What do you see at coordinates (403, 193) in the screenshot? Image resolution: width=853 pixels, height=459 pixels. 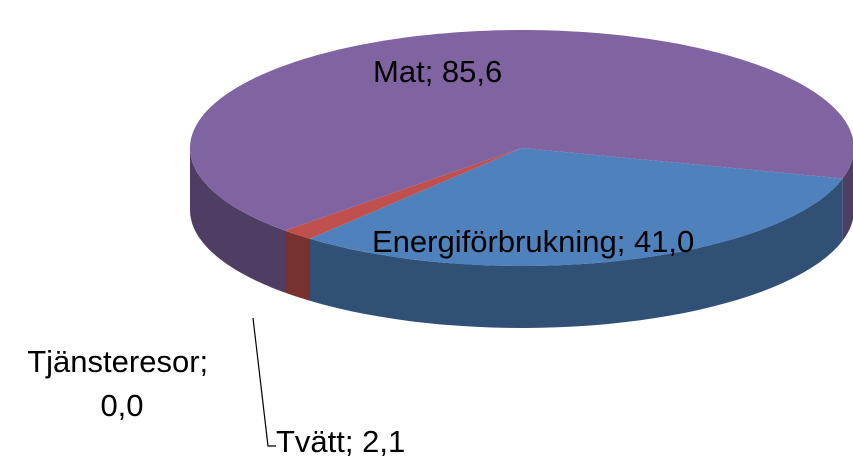 I see `pie-slice` at bounding box center [403, 193].